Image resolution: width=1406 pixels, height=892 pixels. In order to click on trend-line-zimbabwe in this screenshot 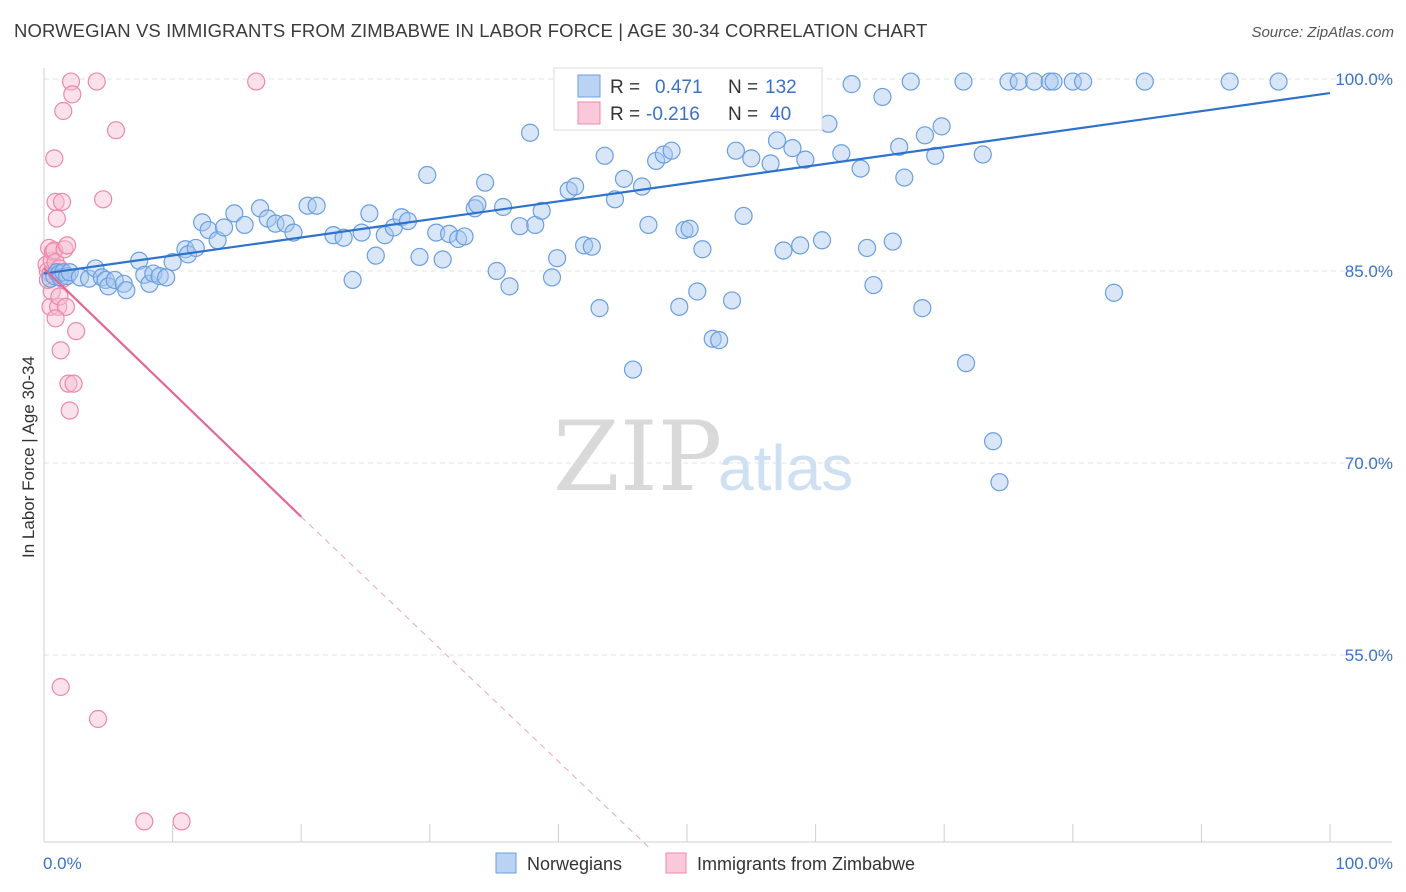, I will do `click(172, 392)`.